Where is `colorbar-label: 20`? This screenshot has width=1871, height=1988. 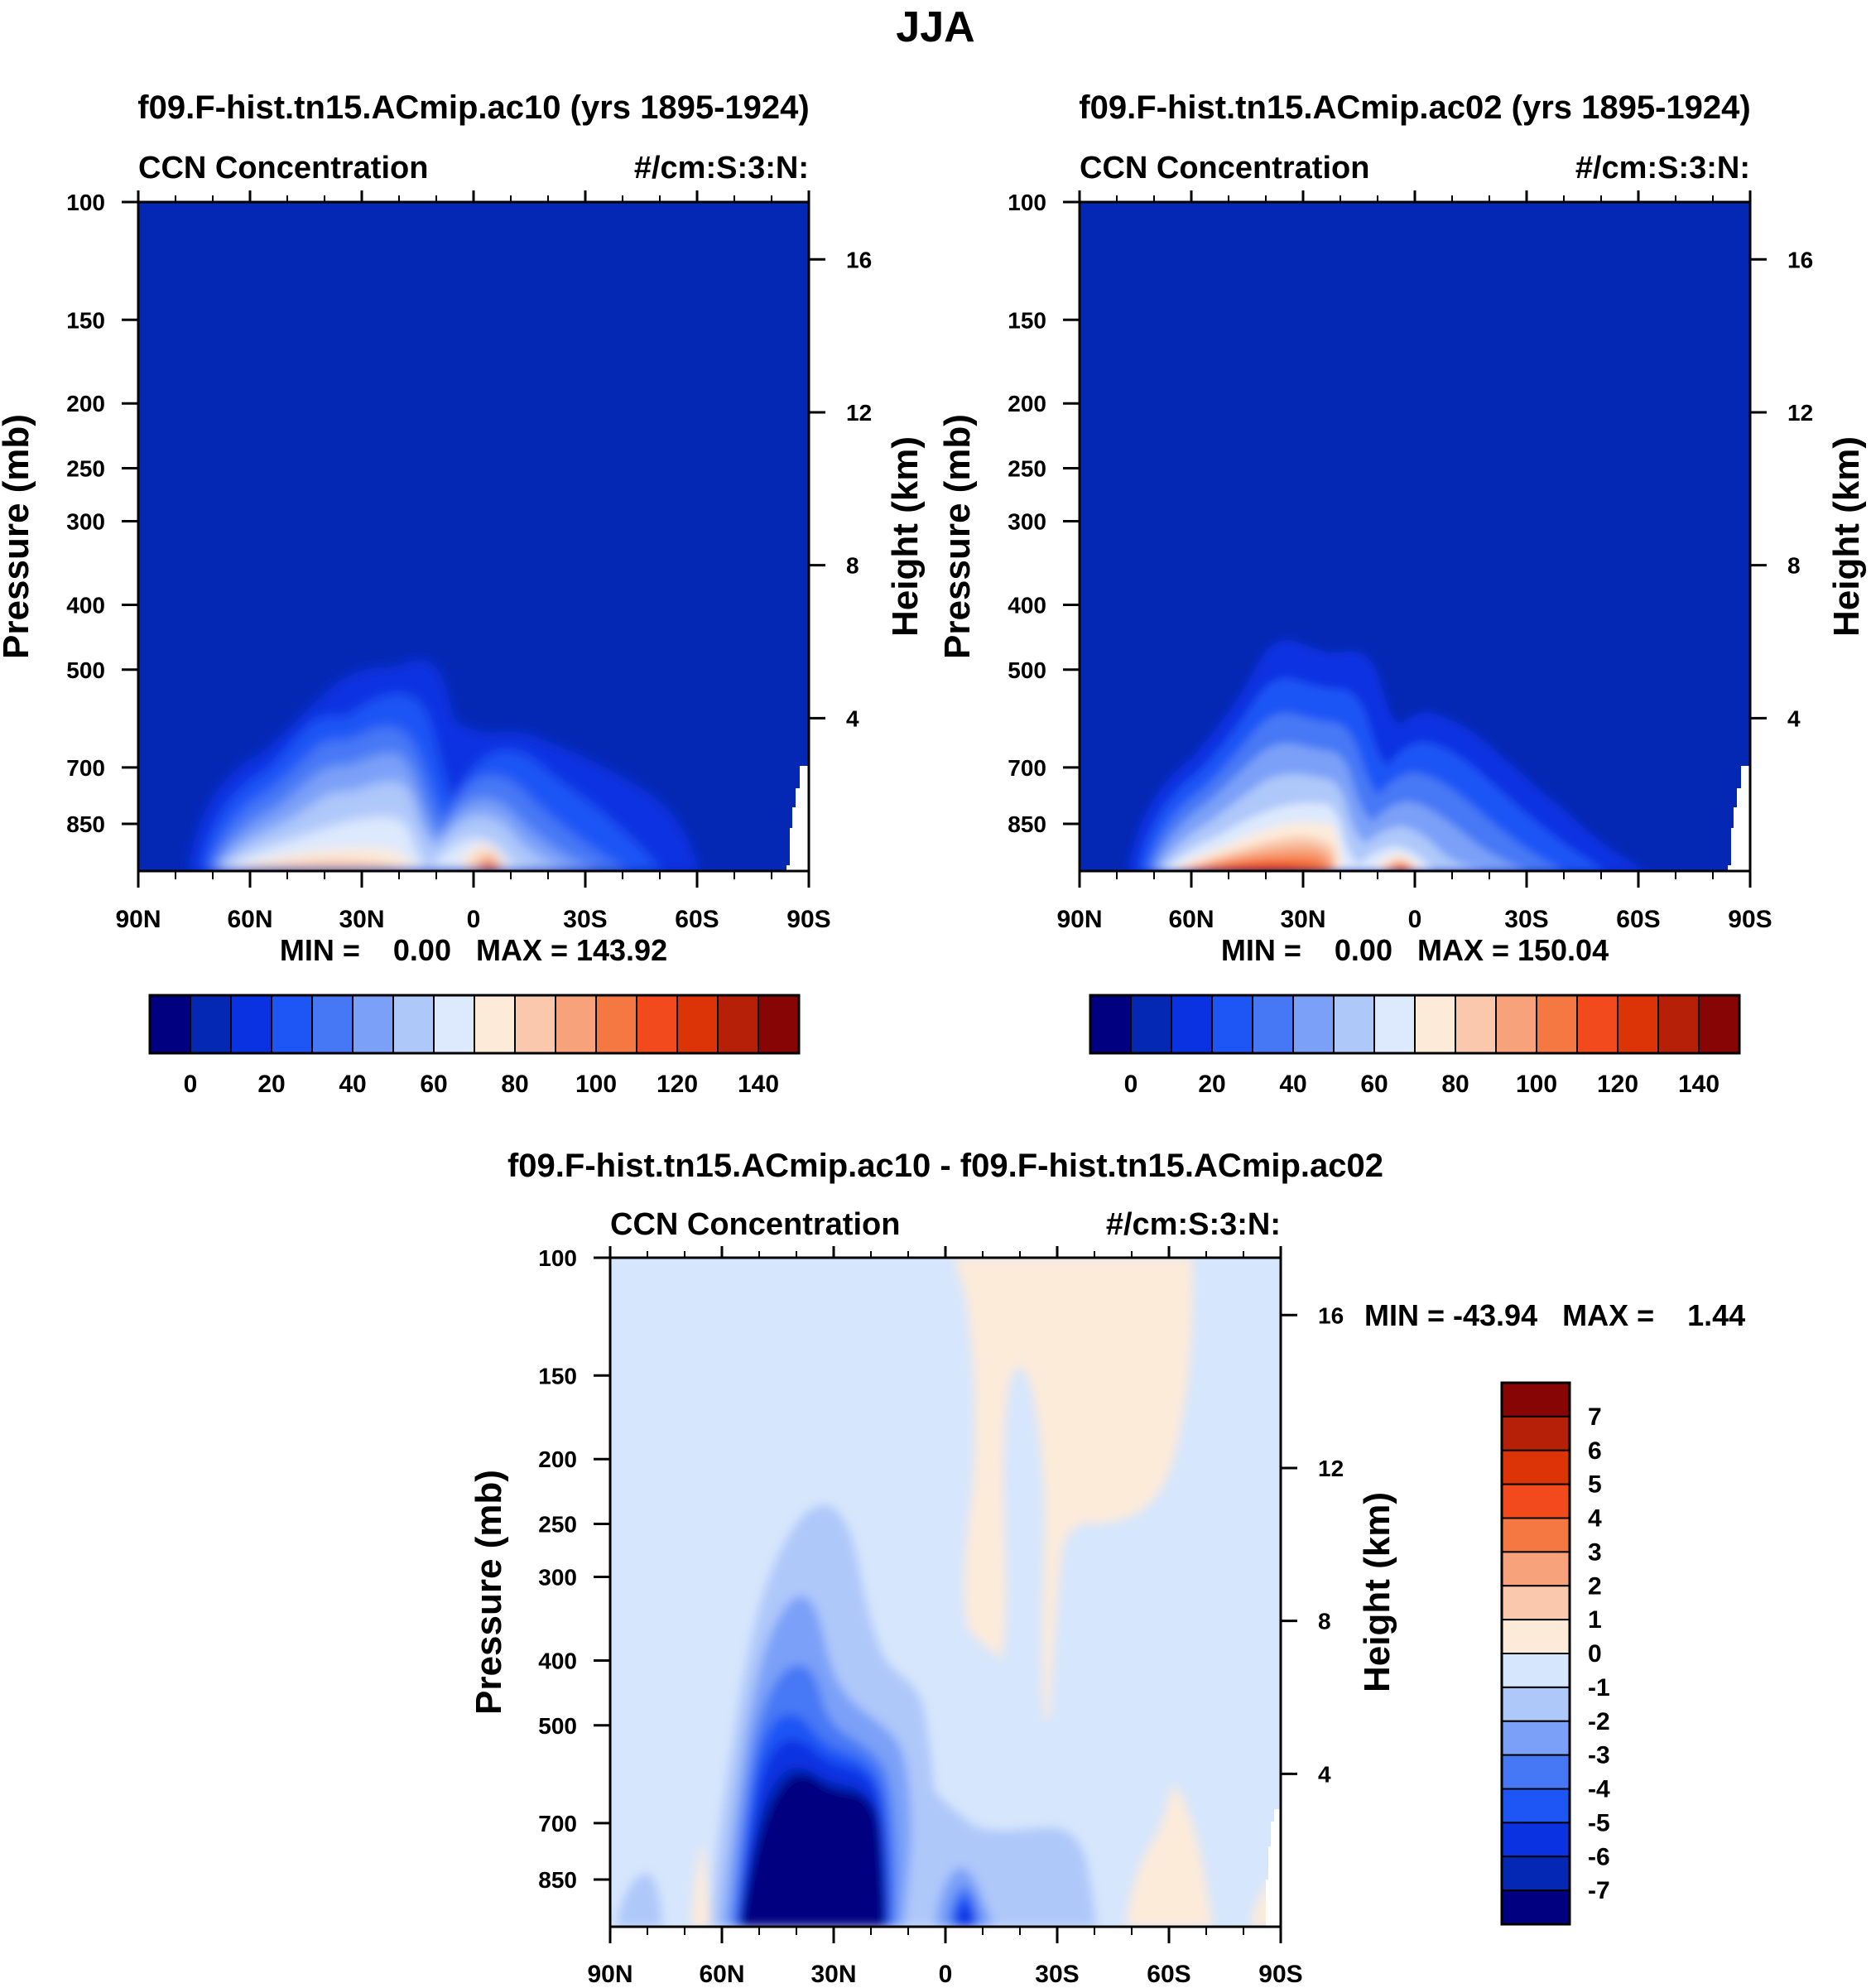 colorbar-label: 20 is located at coordinates (271, 1084).